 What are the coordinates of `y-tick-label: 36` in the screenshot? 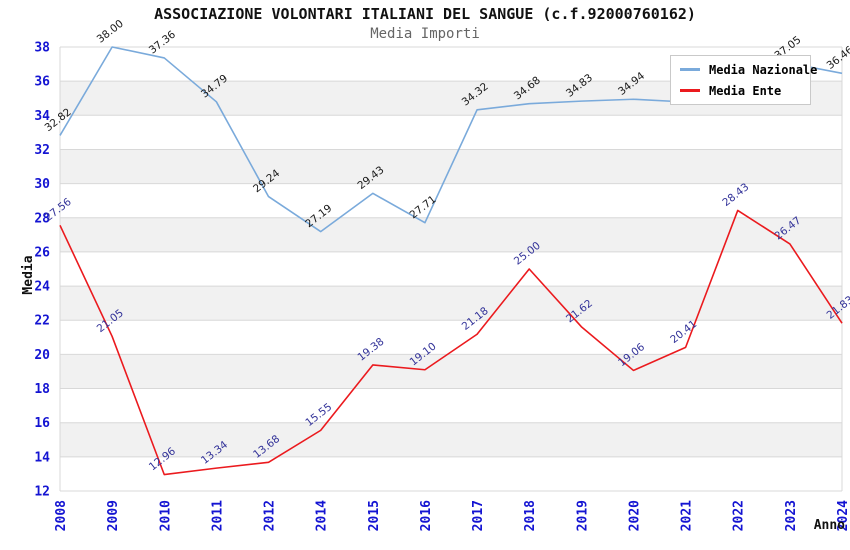 It's located at (42, 82).